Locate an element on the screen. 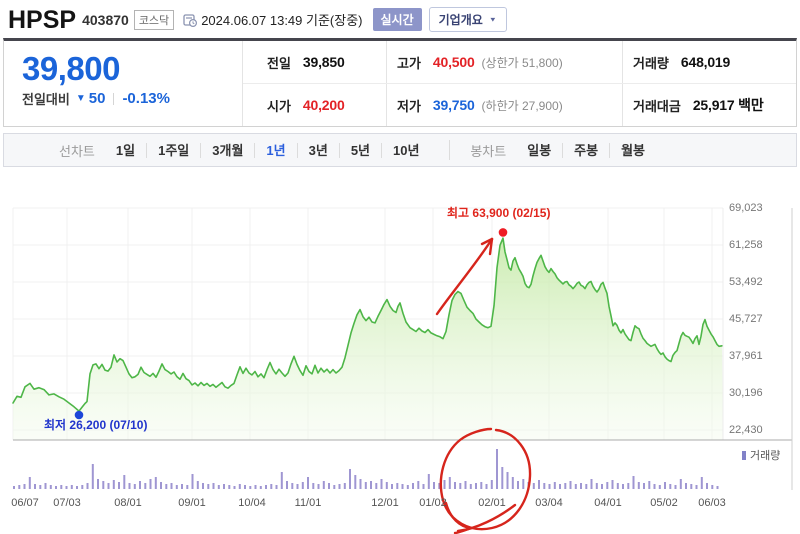 Image resolution: width=800 pixels, height=534 pixels. open-label: 시가 is located at coordinates (279, 106).